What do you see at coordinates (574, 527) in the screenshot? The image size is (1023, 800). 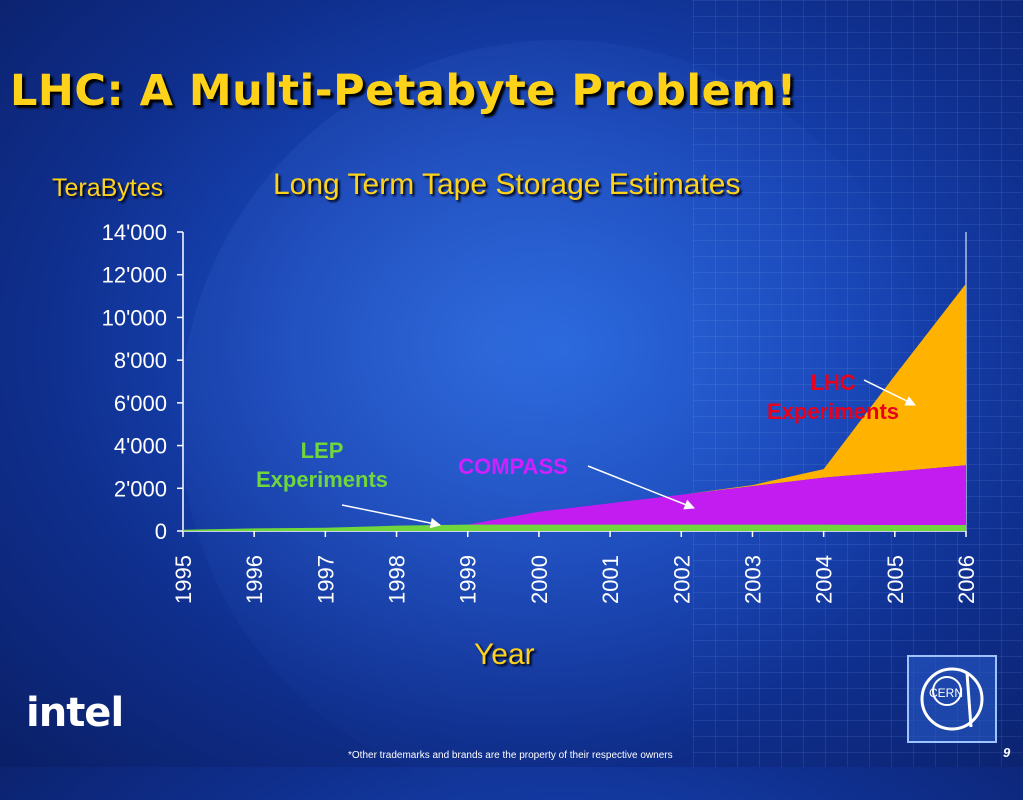 I see `series-area-lep-experiments` at bounding box center [574, 527].